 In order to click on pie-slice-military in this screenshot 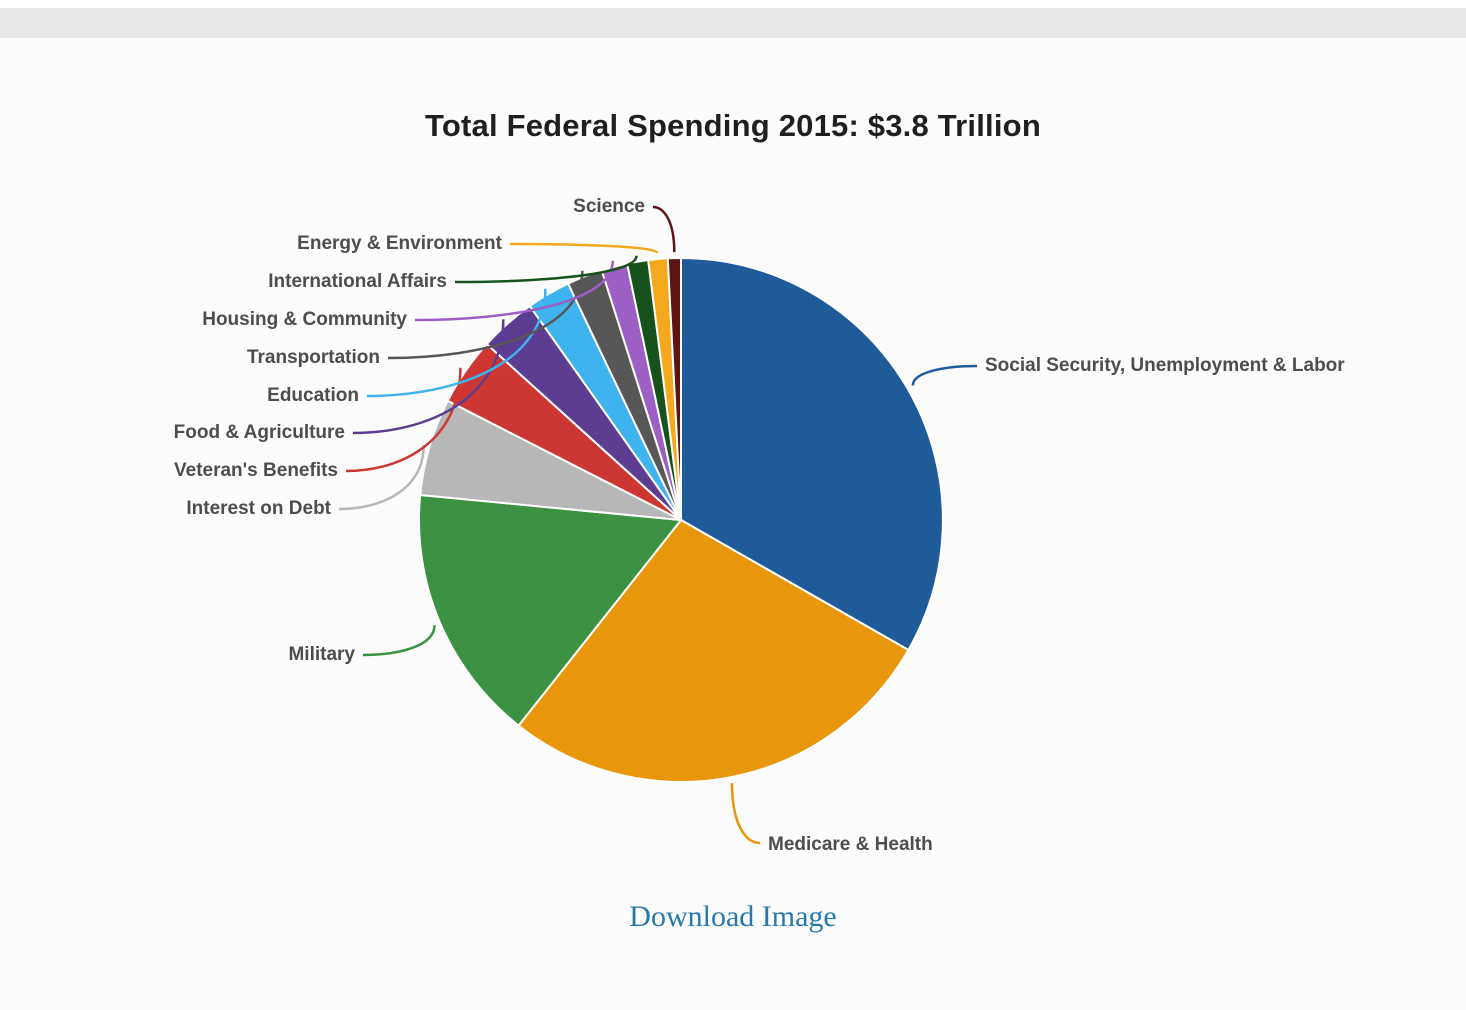, I will do `click(550, 610)`.